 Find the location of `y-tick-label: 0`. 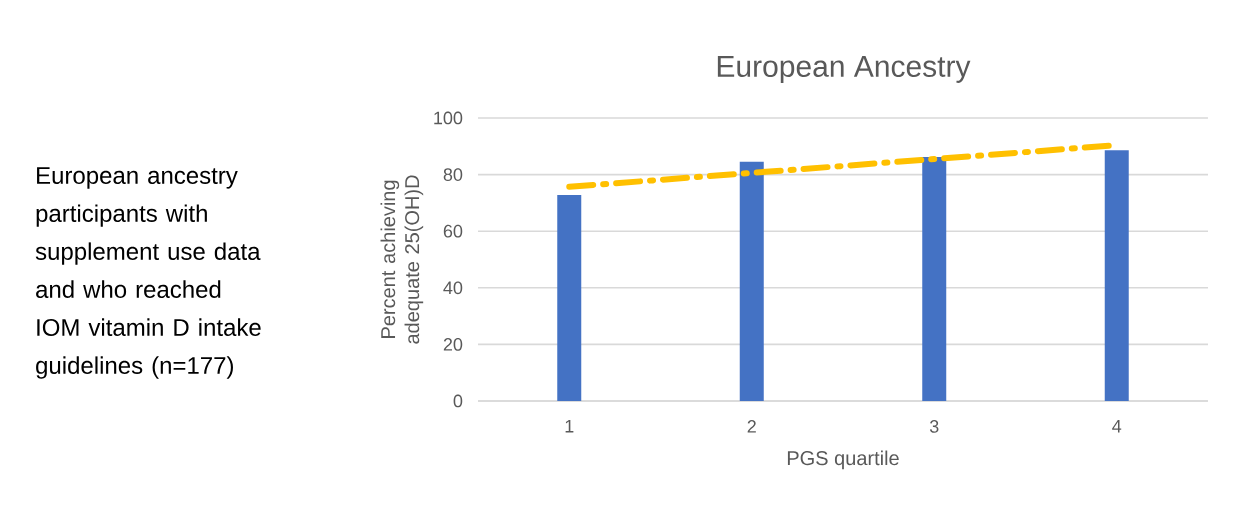

y-tick-label: 0 is located at coordinates (458, 401).